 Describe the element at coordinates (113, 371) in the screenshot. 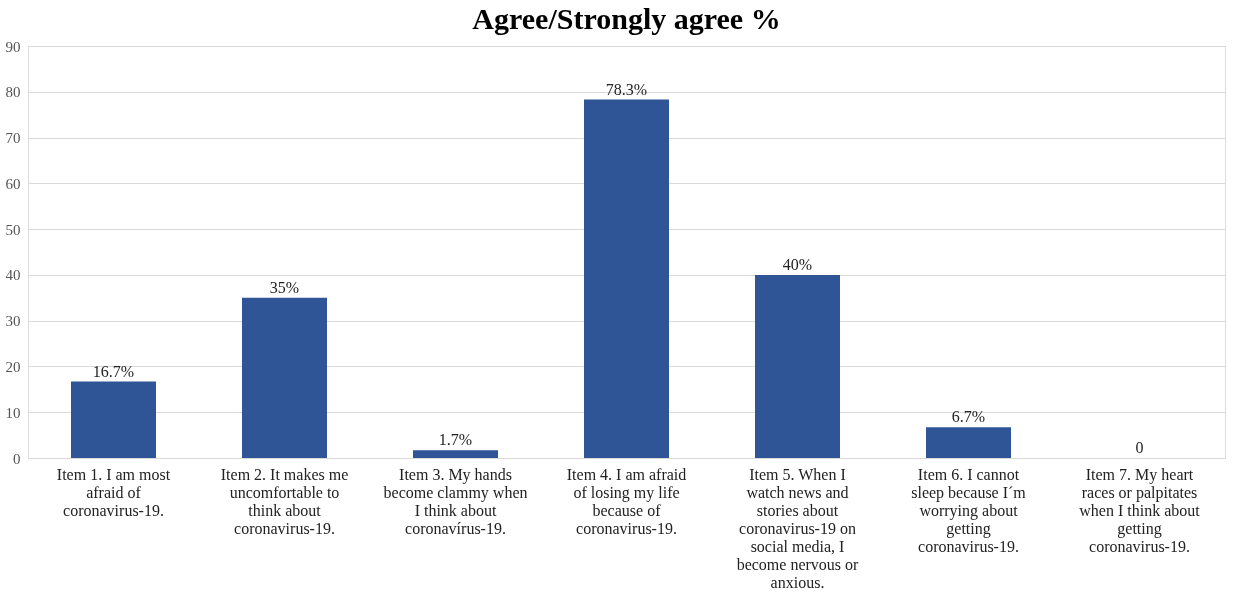

I see `data-label: 16.7%` at that location.